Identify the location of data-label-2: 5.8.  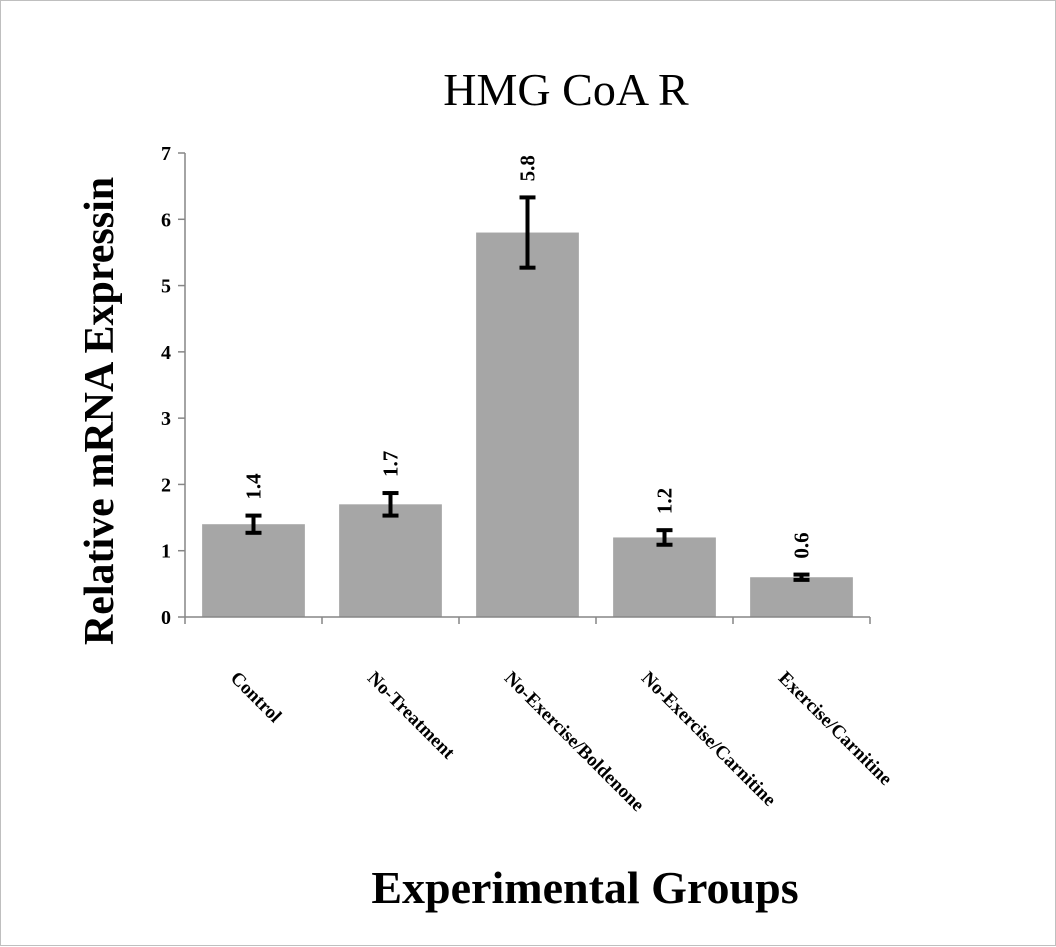
(528, 168).